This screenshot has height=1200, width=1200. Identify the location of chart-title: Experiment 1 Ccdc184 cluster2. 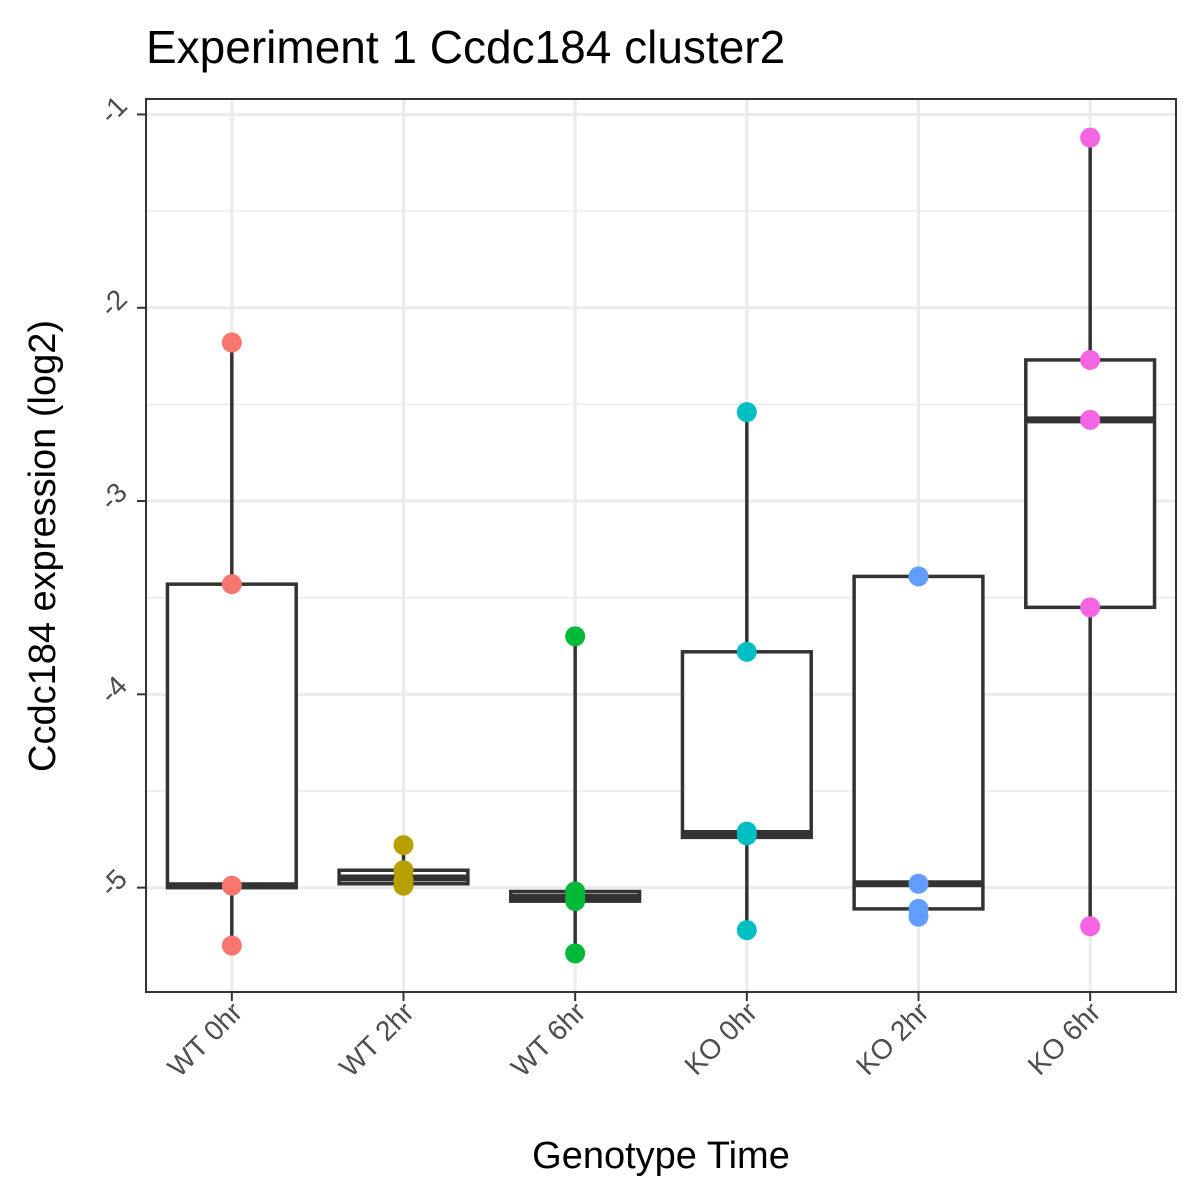
(465, 47).